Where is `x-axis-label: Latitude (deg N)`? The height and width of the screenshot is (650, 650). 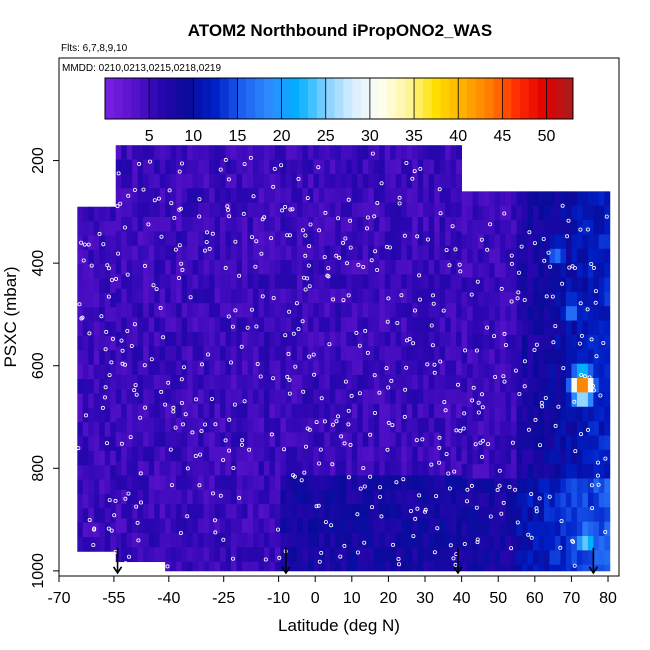
x-axis-label: Latitude (deg N) is located at coordinates (339, 625).